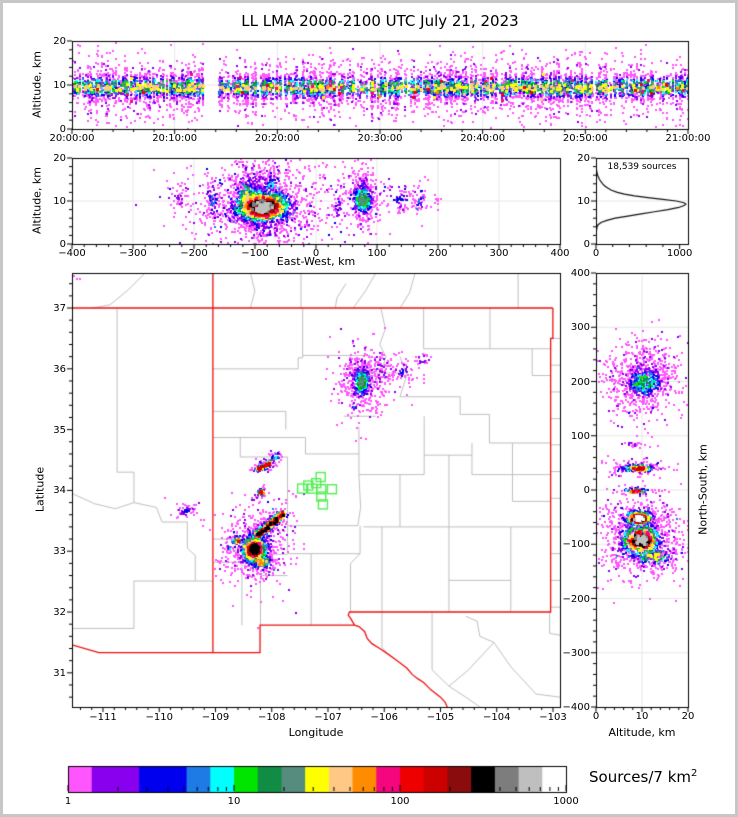 The image size is (738, 817). I want to click on eastwest-panel-xlabel: East-West, km, so click(316, 261).